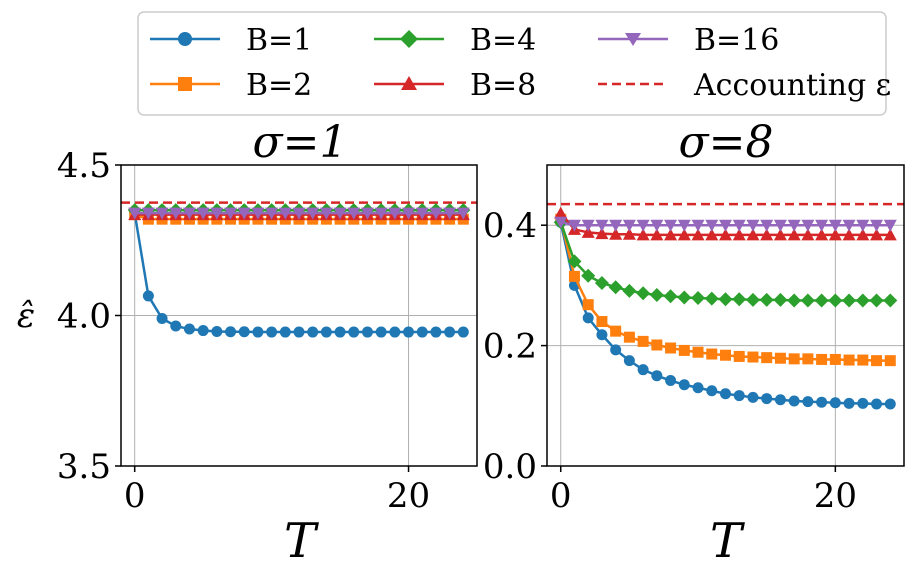 This screenshot has height=577, width=914. What do you see at coordinates (629, 225) in the screenshot?
I see `data-point-b16-t5` at bounding box center [629, 225].